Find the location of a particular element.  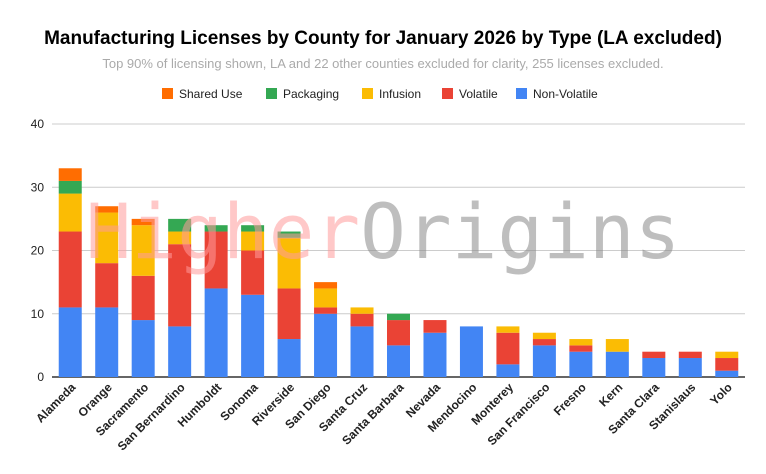

legend-label: Infusion is located at coordinates (400, 94).